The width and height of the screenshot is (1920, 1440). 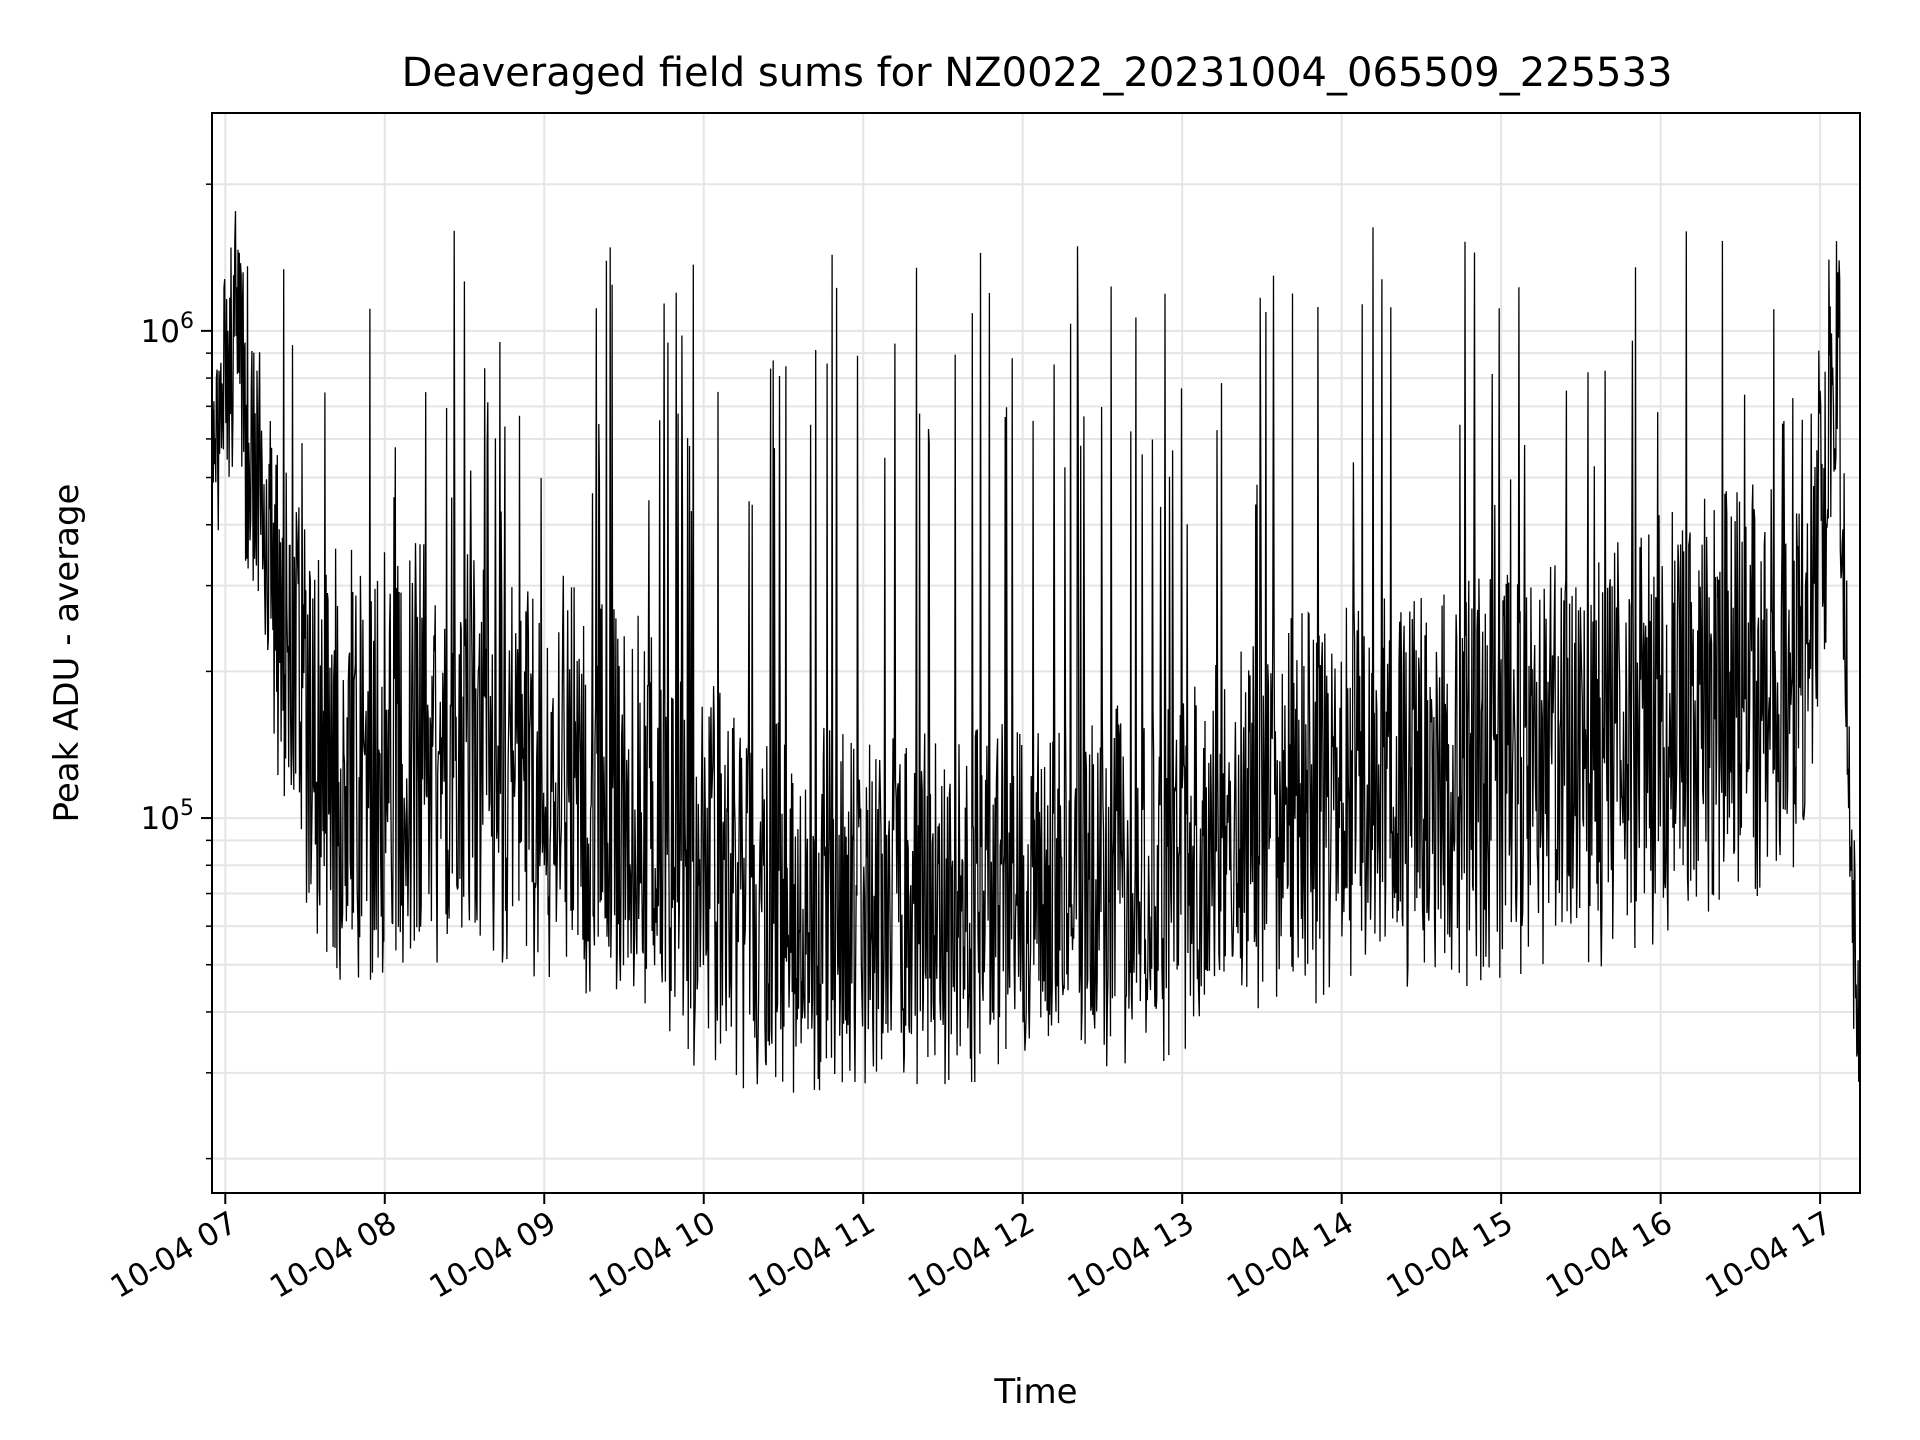 I want to click on y-tick-label: 10⁵, so click(x=167, y=816).